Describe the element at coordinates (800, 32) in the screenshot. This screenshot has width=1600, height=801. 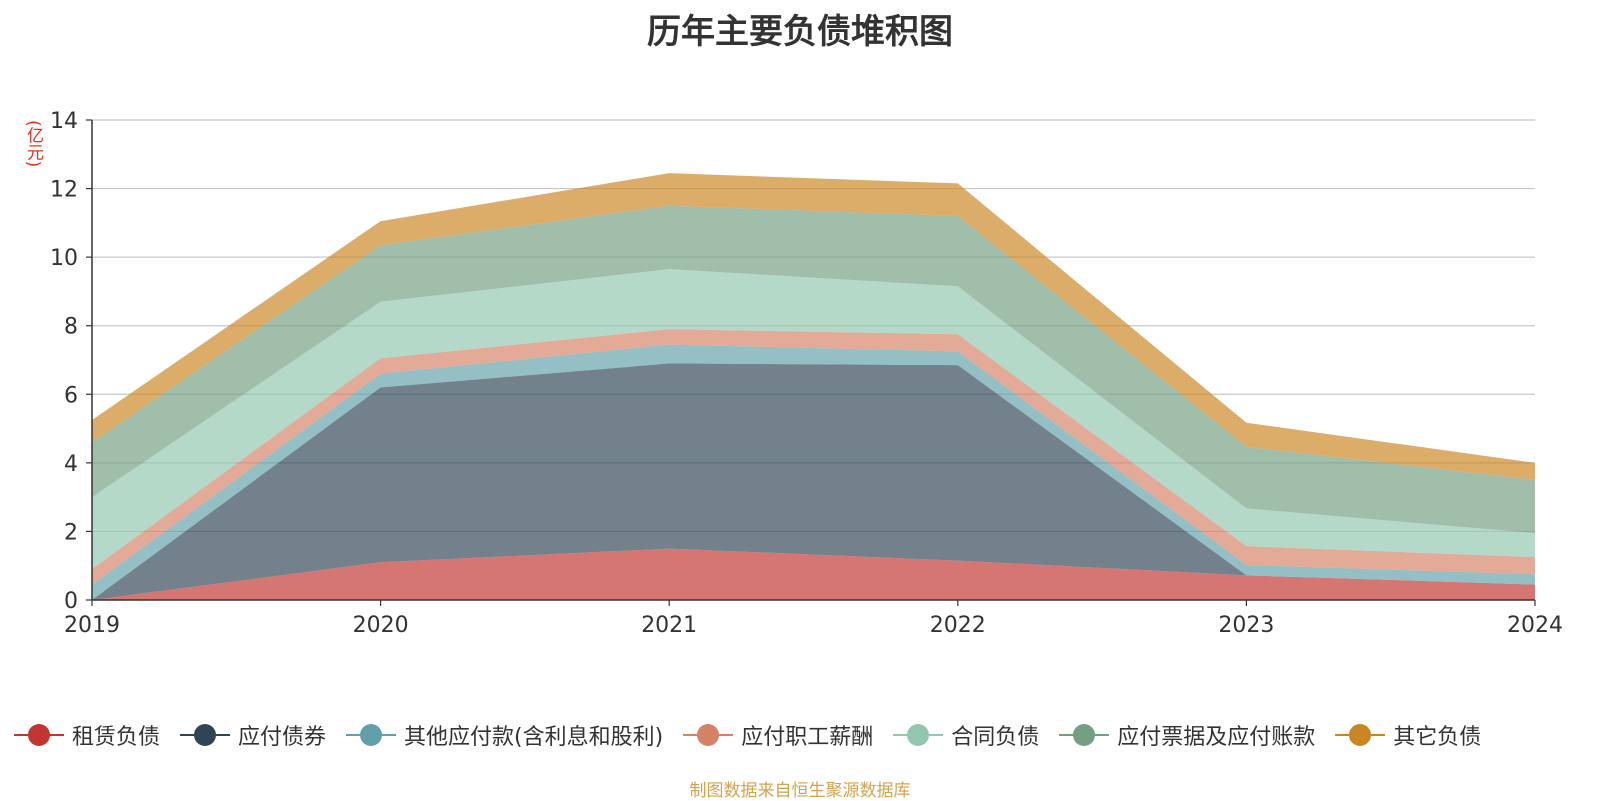
I see `chart-title: 历年主要负债堆积图` at that location.